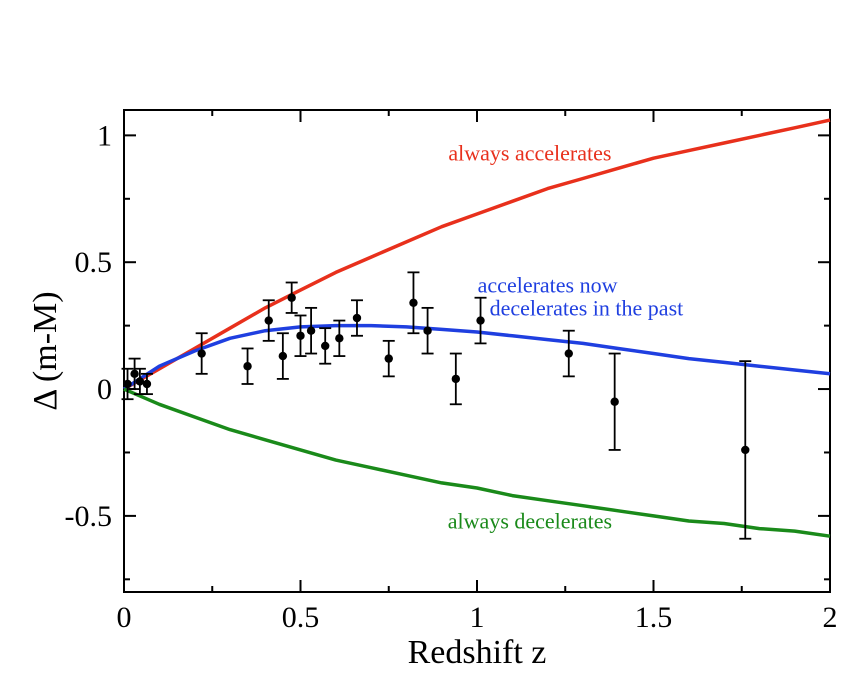  Describe the element at coordinates (587, 307) in the screenshot. I see `curve-annotation: decelerates in the past` at that location.